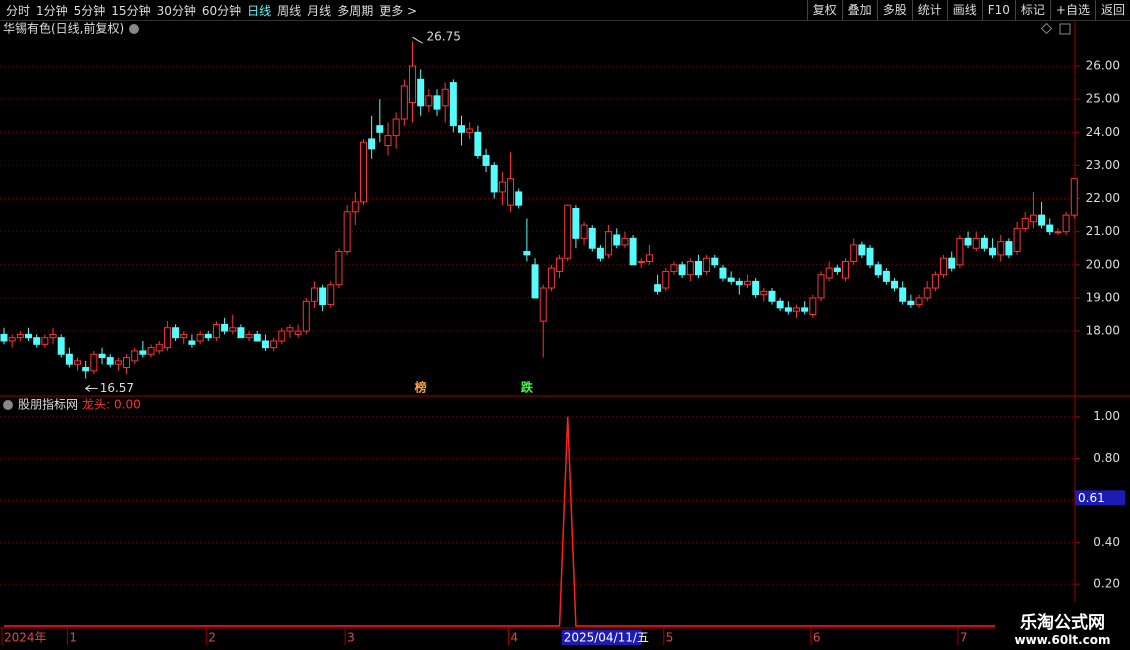 The width and height of the screenshot is (1130, 650). I want to click on x-tick-label: 7, so click(964, 638).